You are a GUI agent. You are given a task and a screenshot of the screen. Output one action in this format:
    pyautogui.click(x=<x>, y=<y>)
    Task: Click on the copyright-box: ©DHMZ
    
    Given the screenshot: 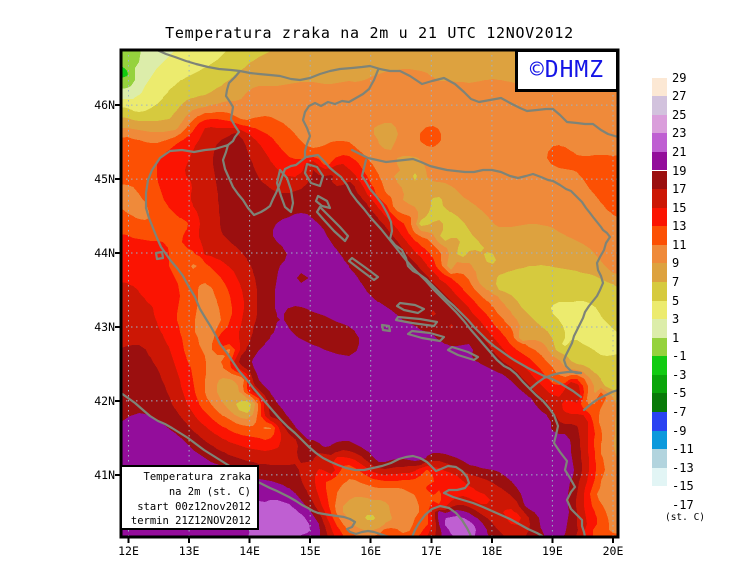 What is the action you would take?
    pyautogui.click(x=567, y=70)
    